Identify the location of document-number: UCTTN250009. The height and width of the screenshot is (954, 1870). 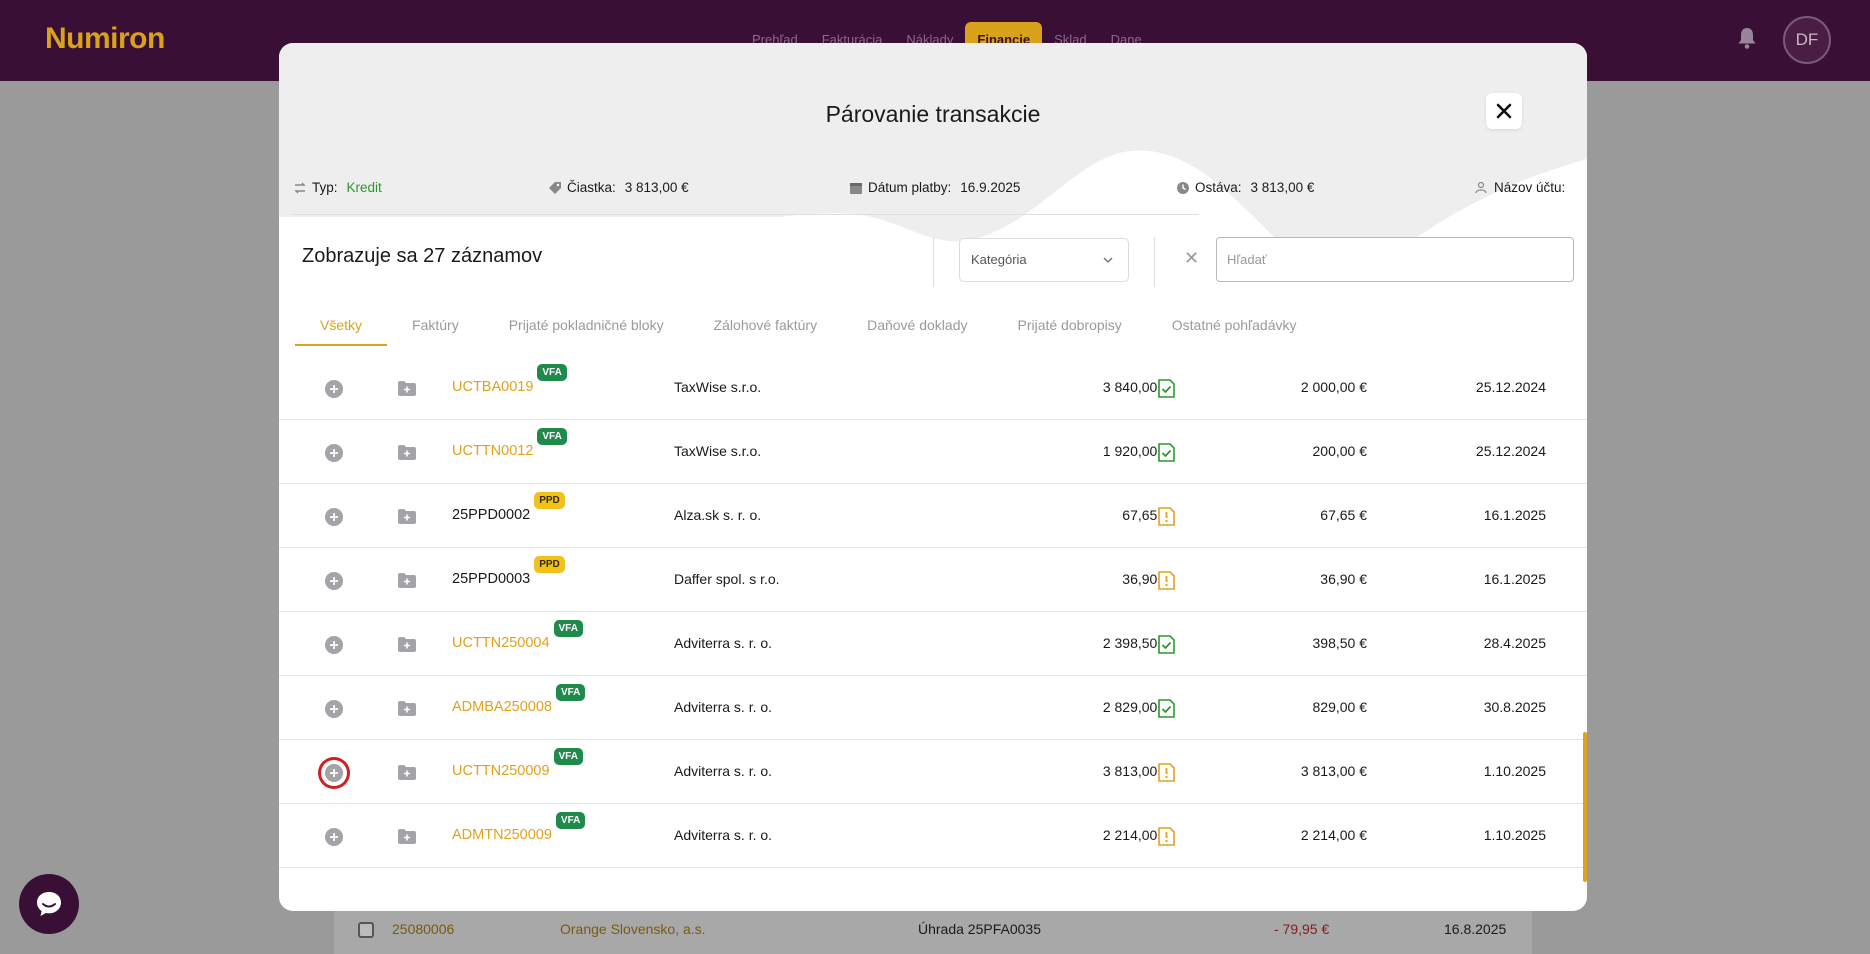
(501, 771).